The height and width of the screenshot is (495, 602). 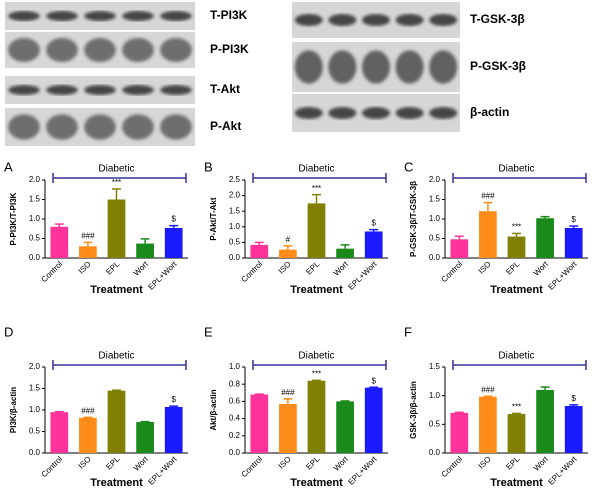 What do you see at coordinates (413, 219) in the screenshot?
I see `y-axis-label: P-GSK-3β/T-GSK-3β` at bounding box center [413, 219].